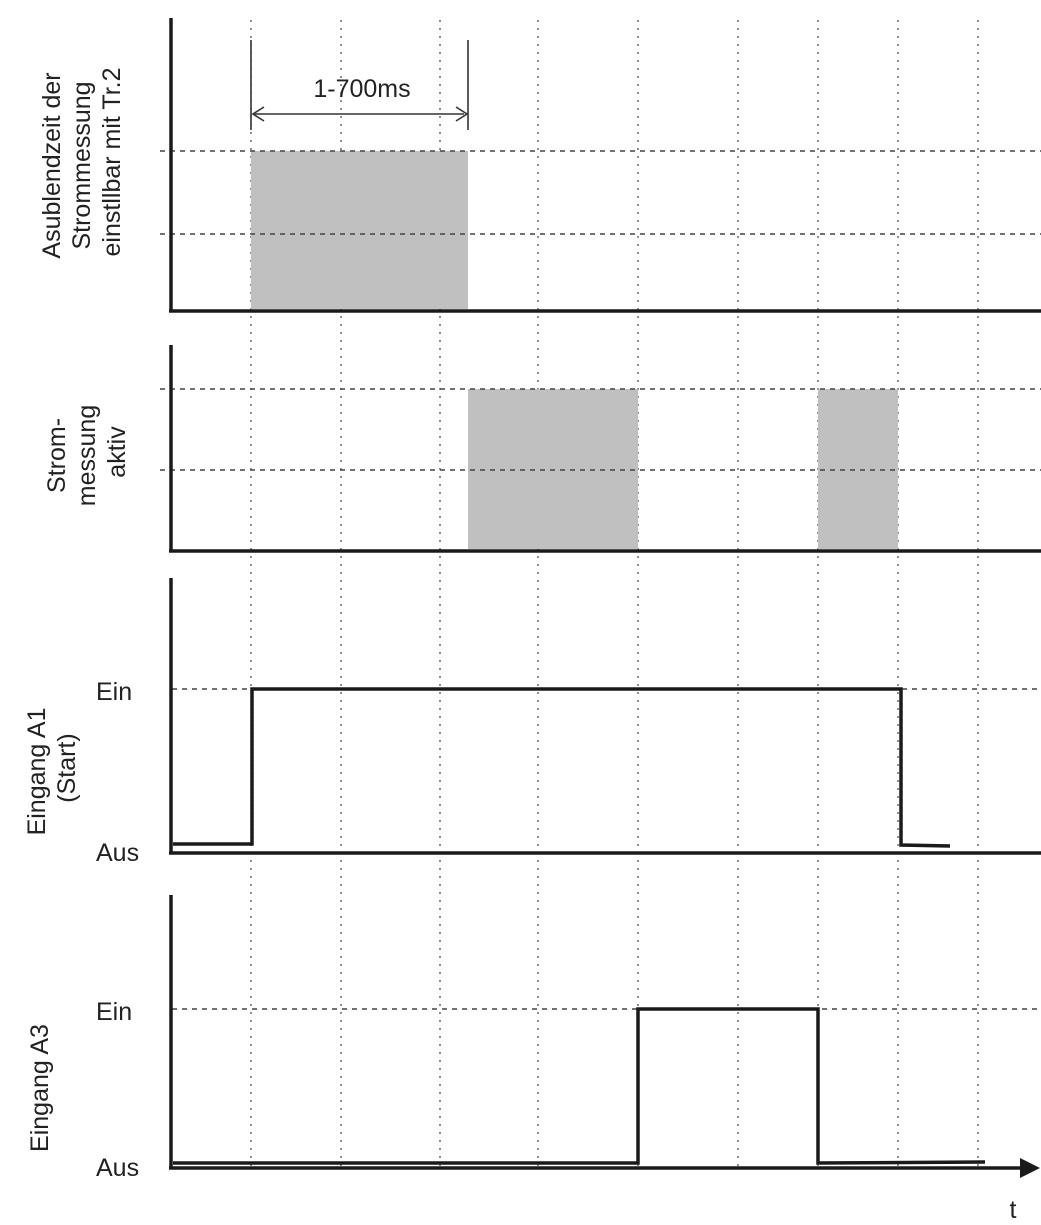 Image resolution: width=1041 pixels, height=1225 pixels. What do you see at coordinates (117, 1168) in the screenshot?
I see `panel4-level-aus-label: Aus` at bounding box center [117, 1168].